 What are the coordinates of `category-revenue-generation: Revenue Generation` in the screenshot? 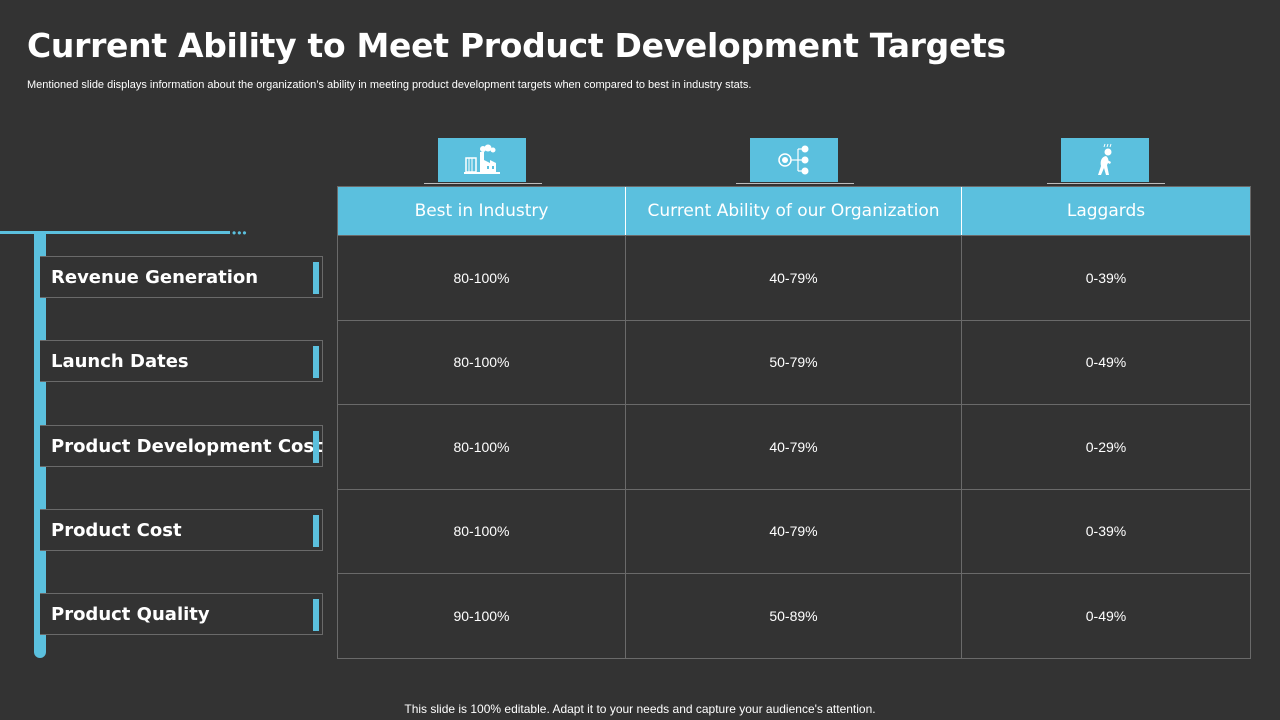 It's located at (181, 277).